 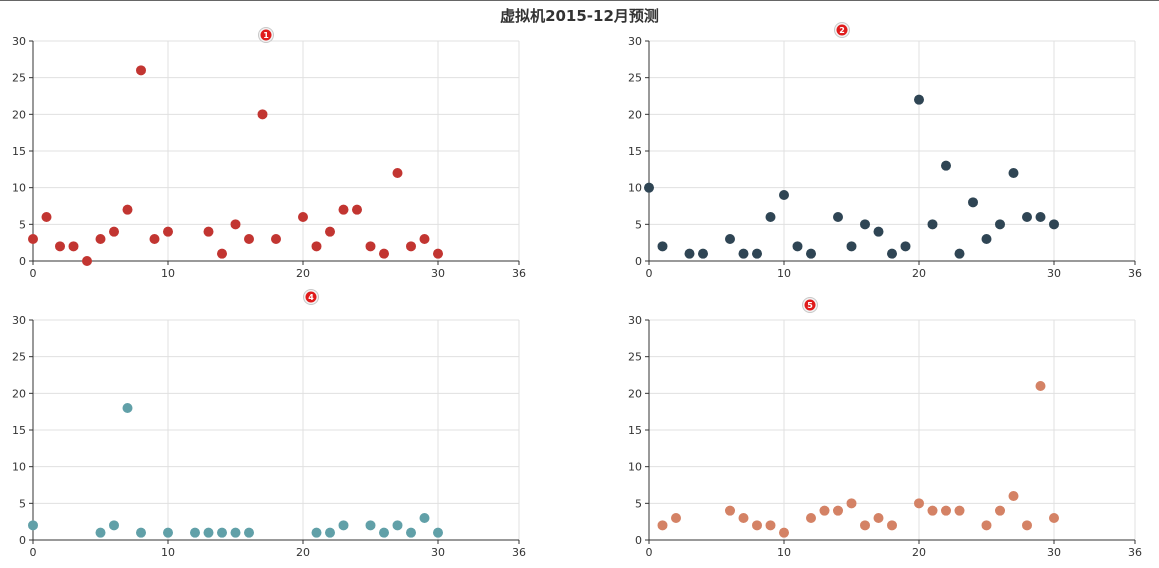 What do you see at coordinates (266, 35) in the screenshot?
I see `marker-label: 1` at bounding box center [266, 35].